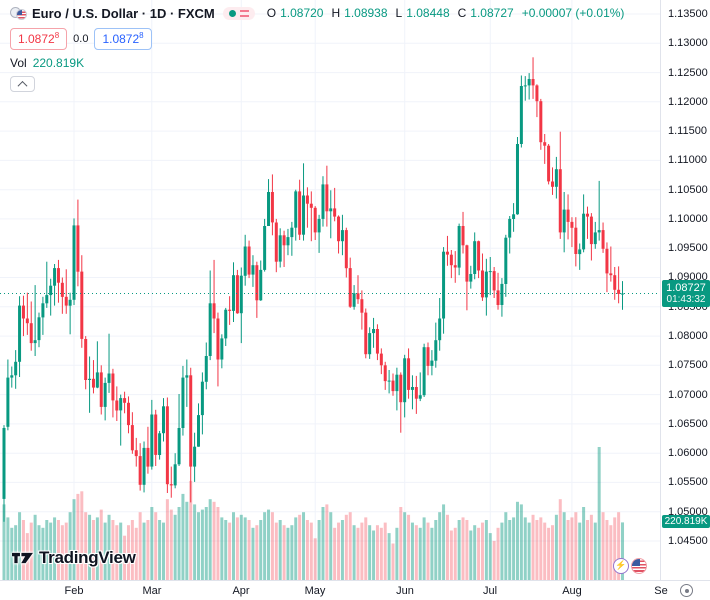 The image size is (710, 600). What do you see at coordinates (241, 591) in the screenshot?
I see `month-tick: Apr` at bounding box center [241, 591].